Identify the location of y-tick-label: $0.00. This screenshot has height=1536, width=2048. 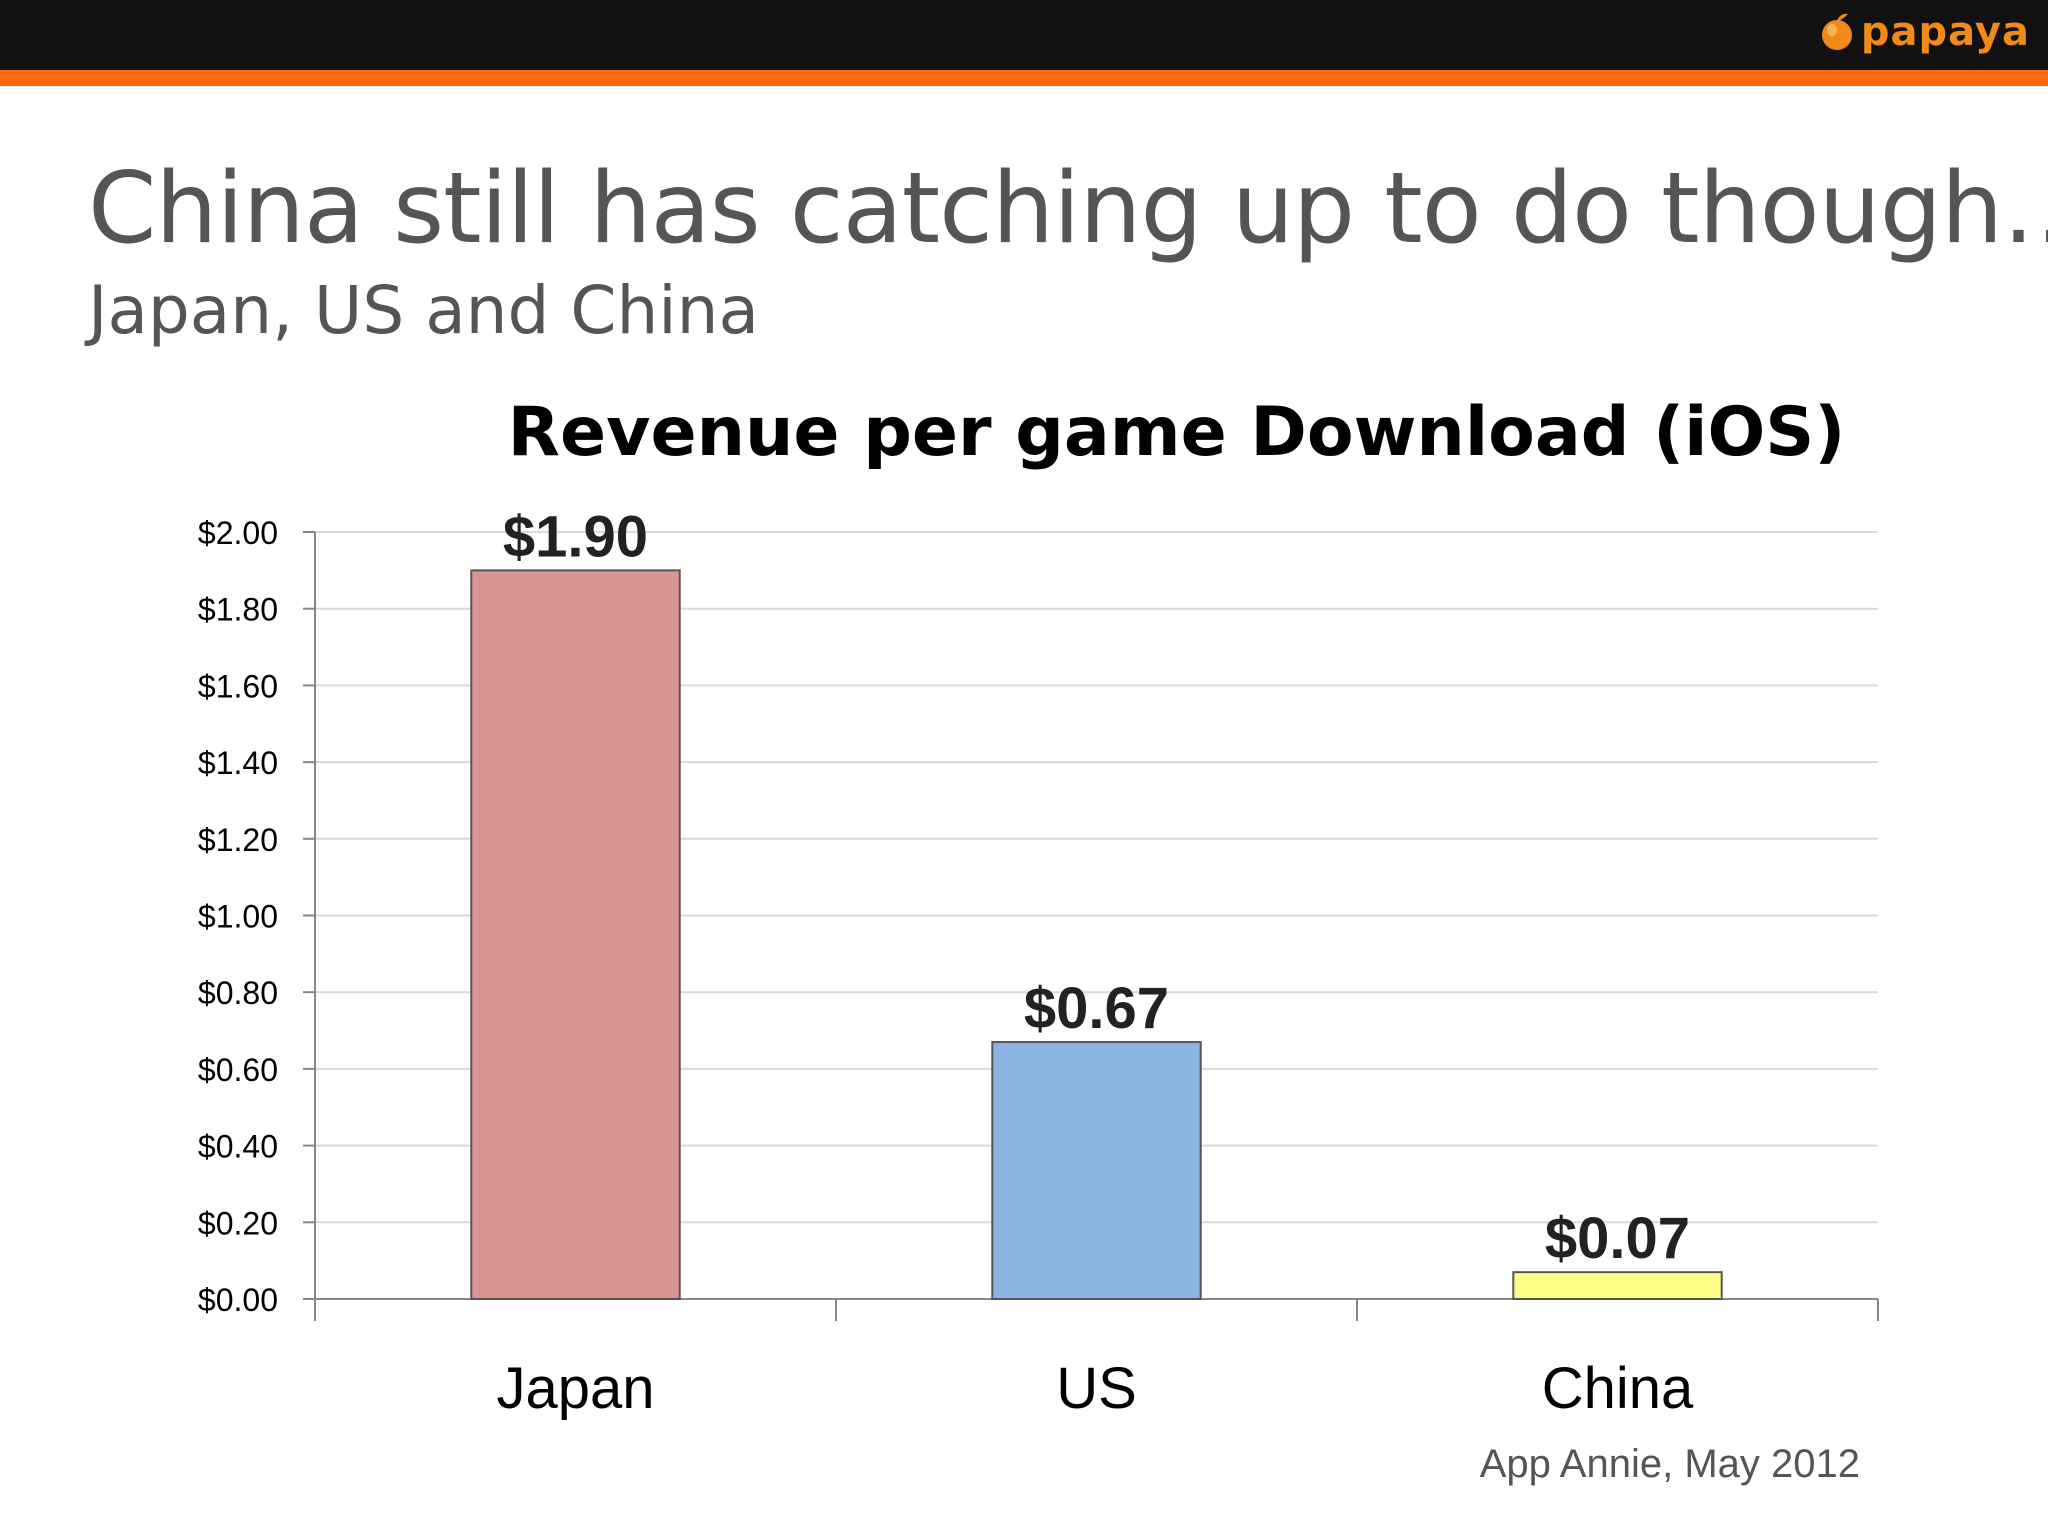
(238, 1300).